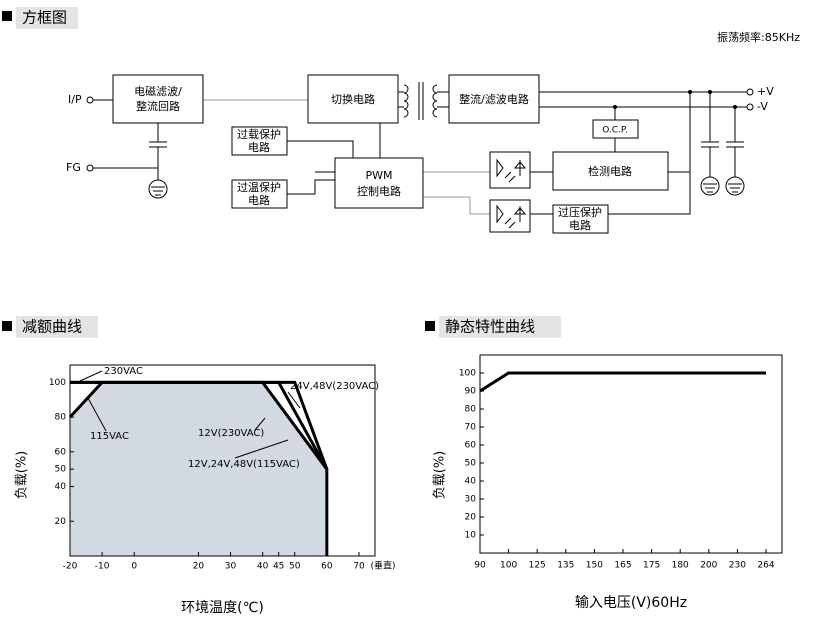 The height and width of the screenshot is (621, 826). I want to click on x-unit: (垂直), so click(382, 566).